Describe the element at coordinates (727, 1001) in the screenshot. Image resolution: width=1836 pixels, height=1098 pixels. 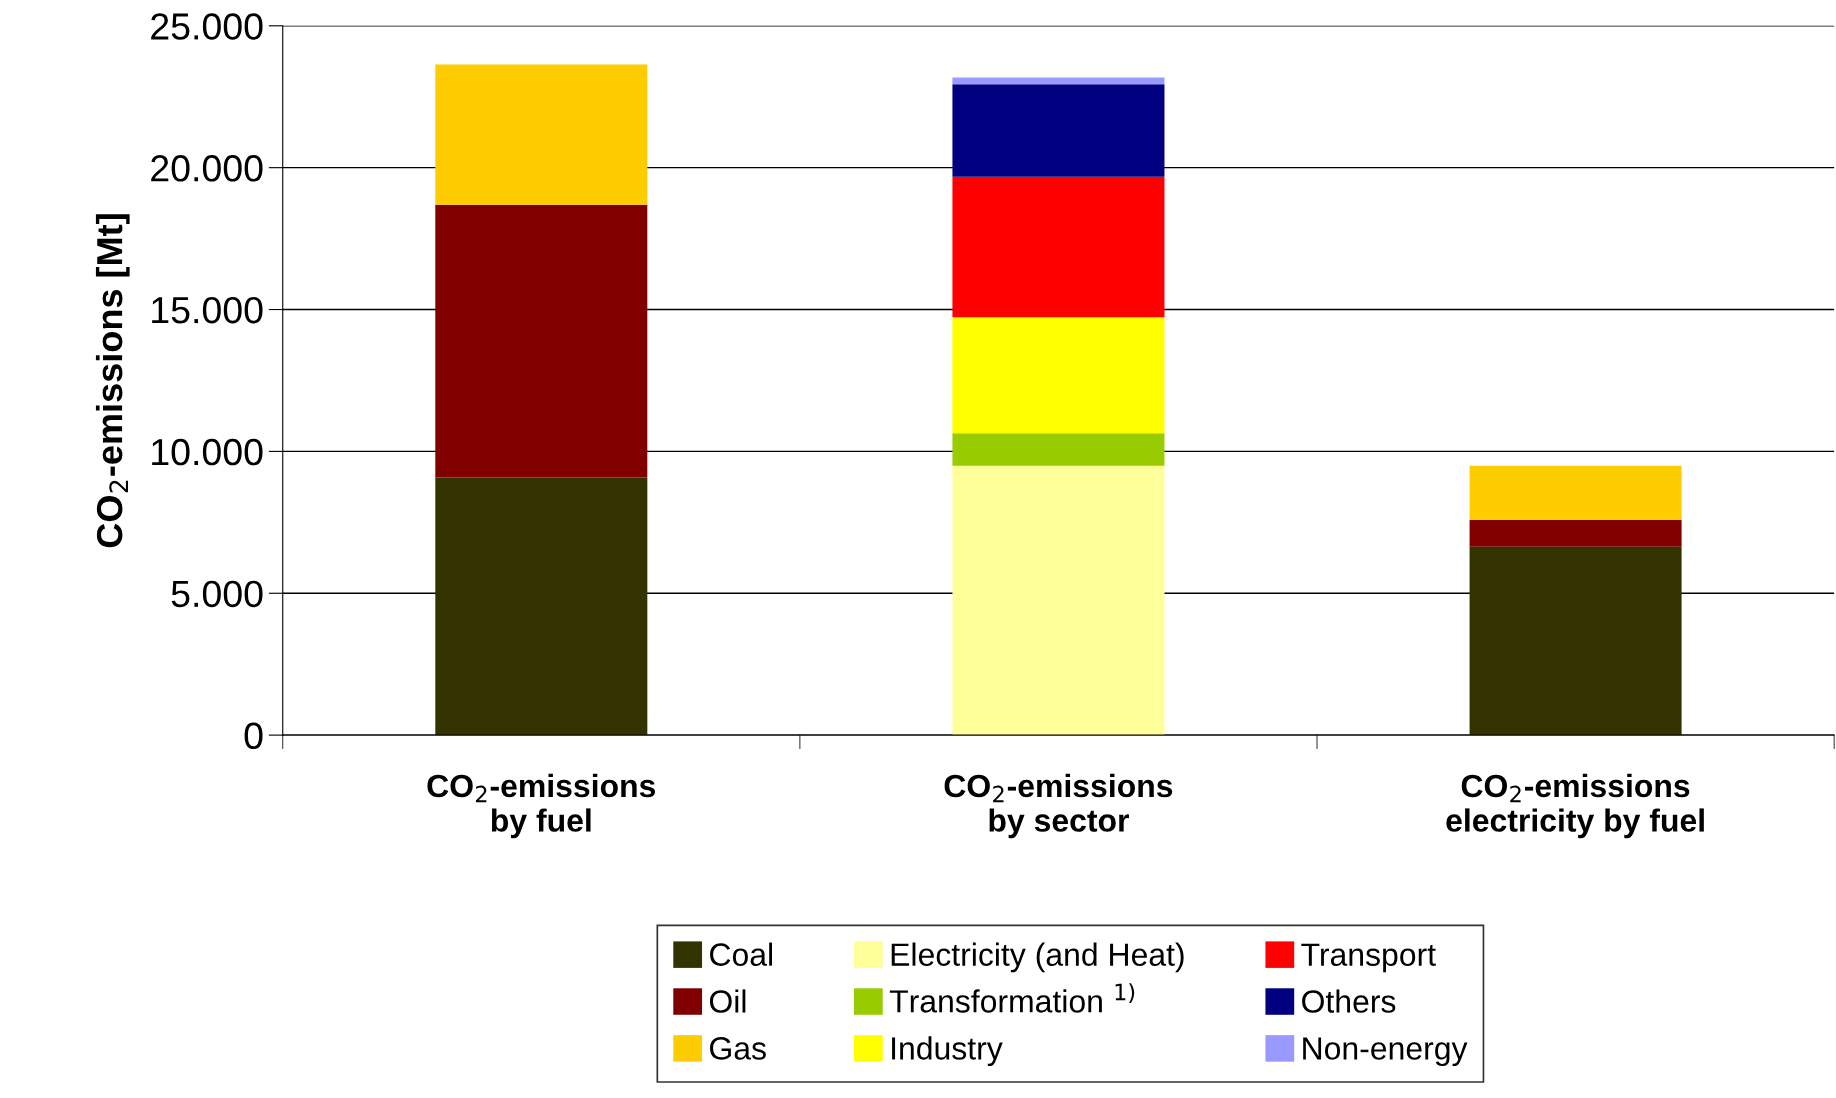
I see `legend-label: Oil` at that location.